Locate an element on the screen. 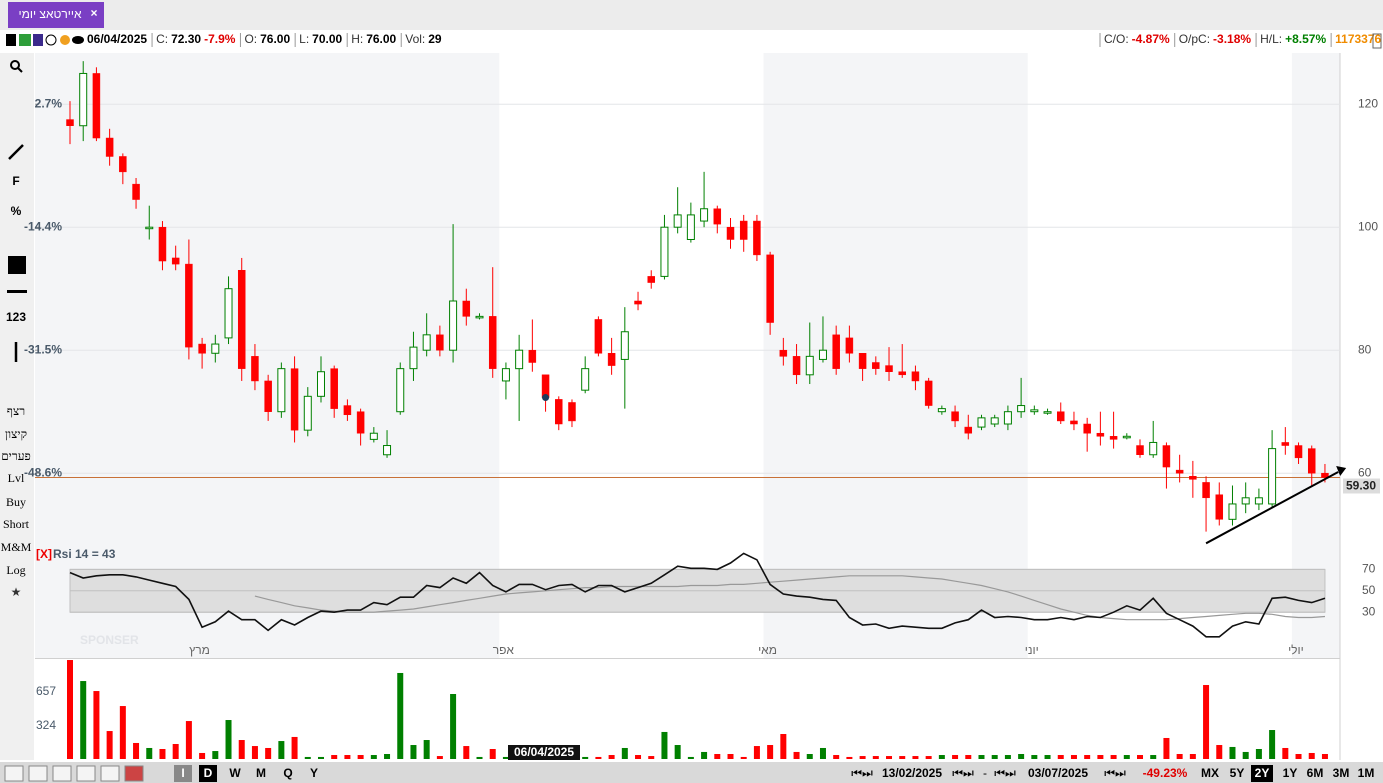  range-label: 5Y is located at coordinates (1237, 773).